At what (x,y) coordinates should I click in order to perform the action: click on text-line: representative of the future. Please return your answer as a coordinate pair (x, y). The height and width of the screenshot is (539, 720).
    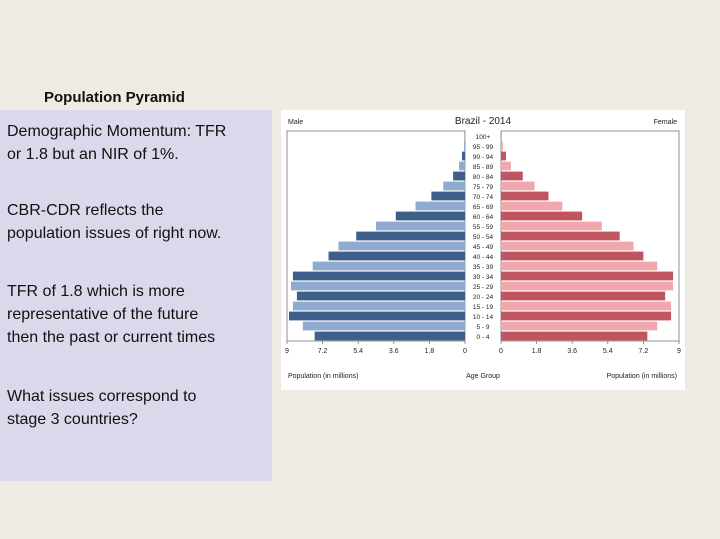
    Looking at the image, I should click on (103, 314).